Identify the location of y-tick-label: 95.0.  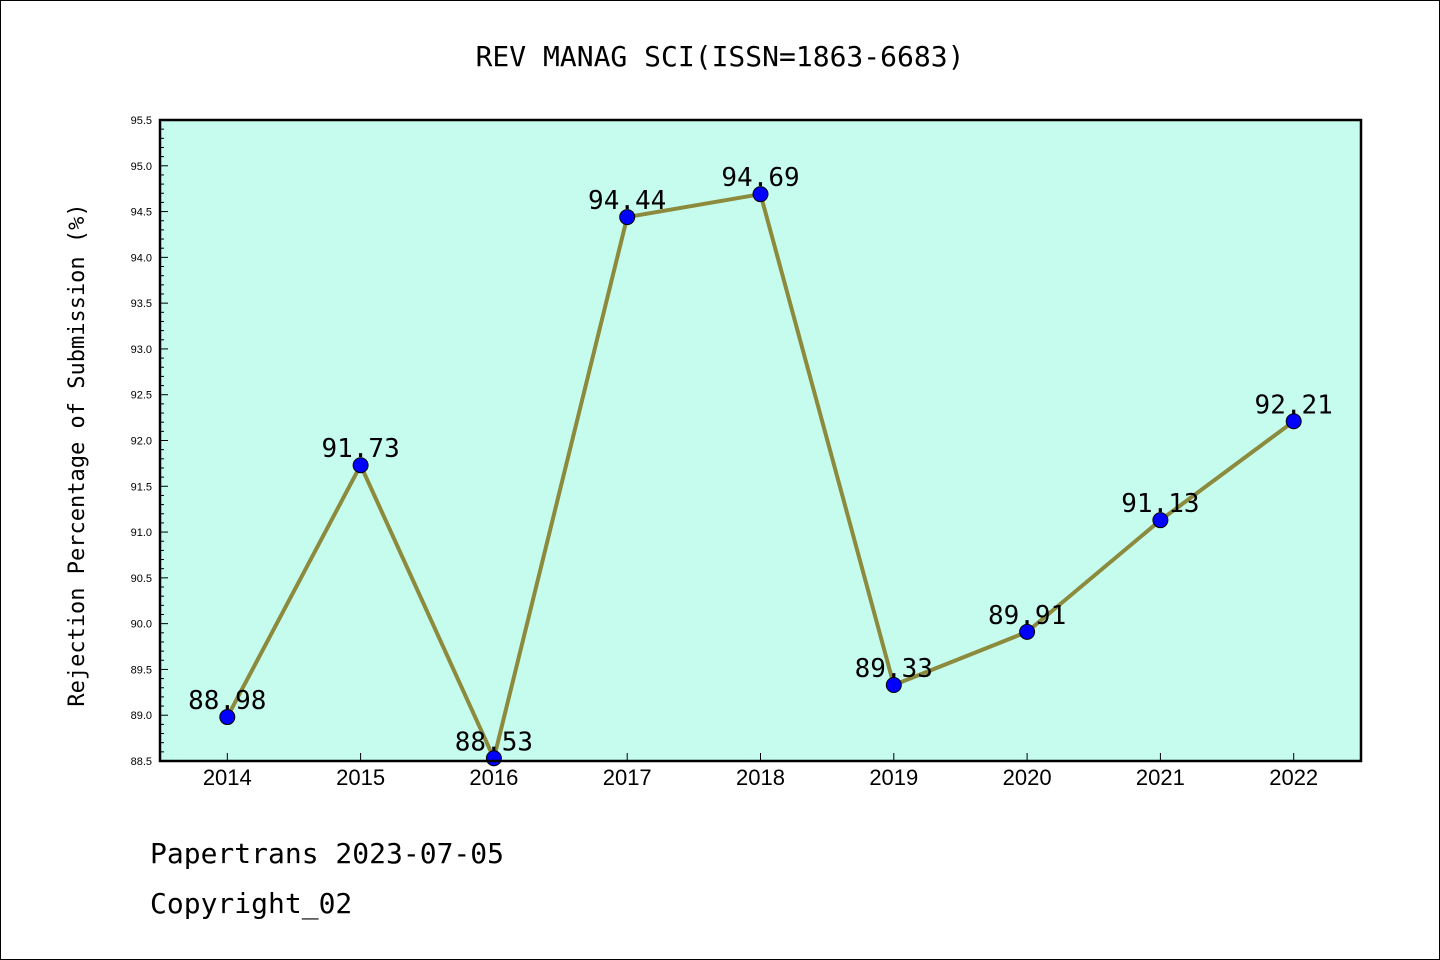
(141, 167).